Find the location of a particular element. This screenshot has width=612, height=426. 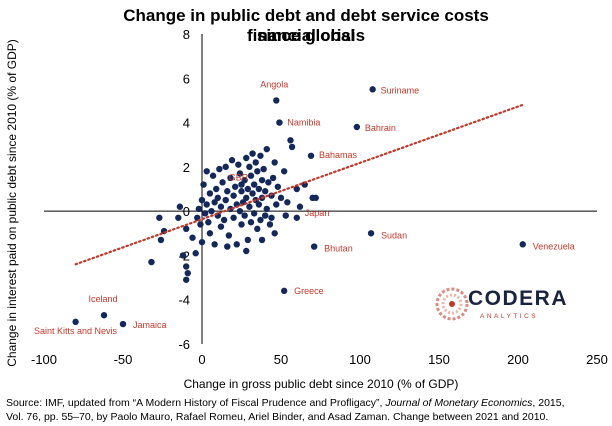

logo-mark-icon is located at coordinates (452, 304).